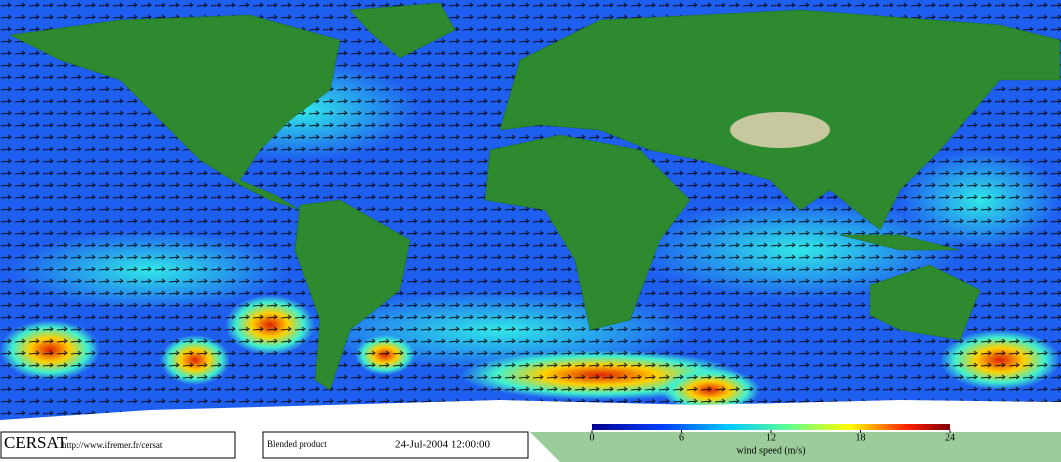 The image size is (1061, 462). I want to click on logo-box, so click(118, 445).